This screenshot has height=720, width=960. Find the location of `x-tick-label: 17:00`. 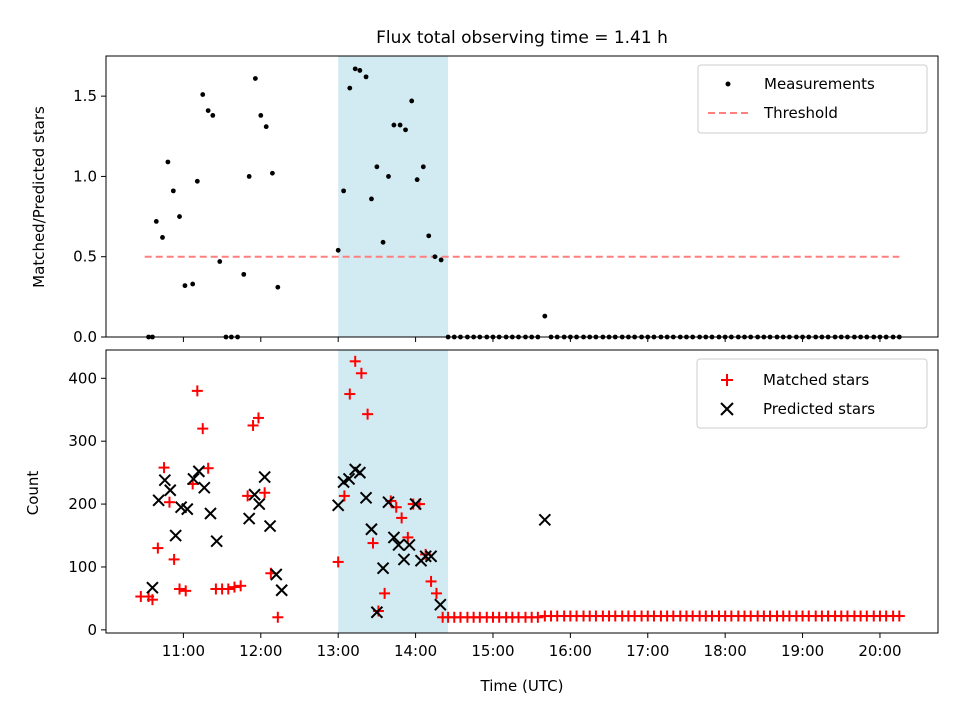

x-tick-label: 17:00 is located at coordinates (647, 651).